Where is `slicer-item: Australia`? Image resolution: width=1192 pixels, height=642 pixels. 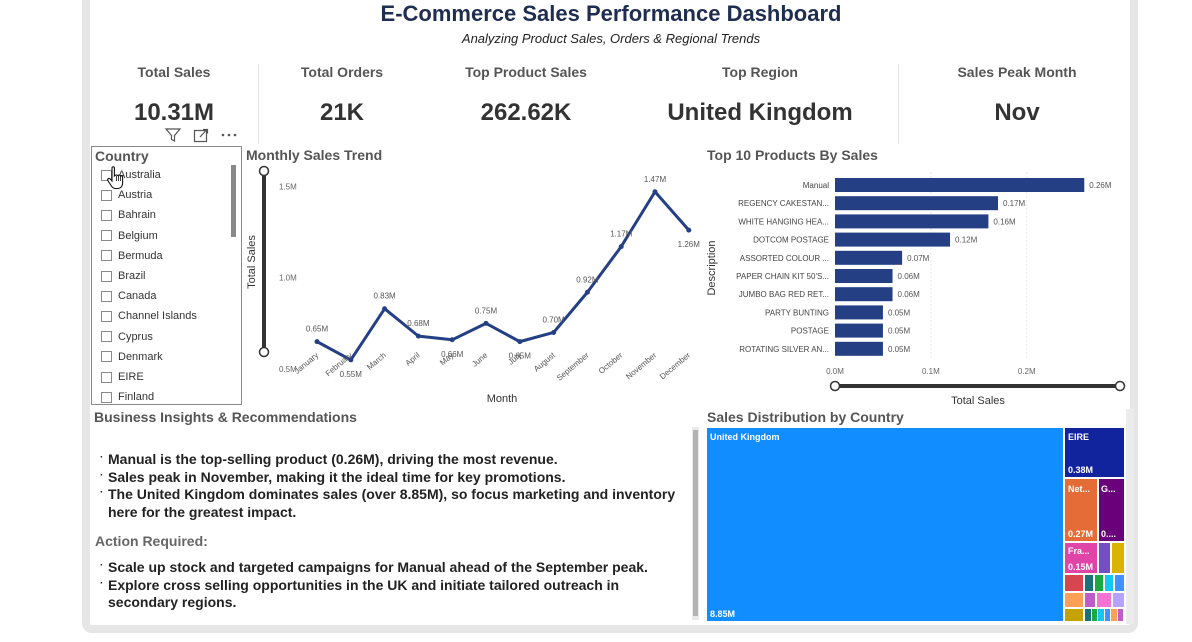 slicer-item: Australia is located at coordinates (131, 175).